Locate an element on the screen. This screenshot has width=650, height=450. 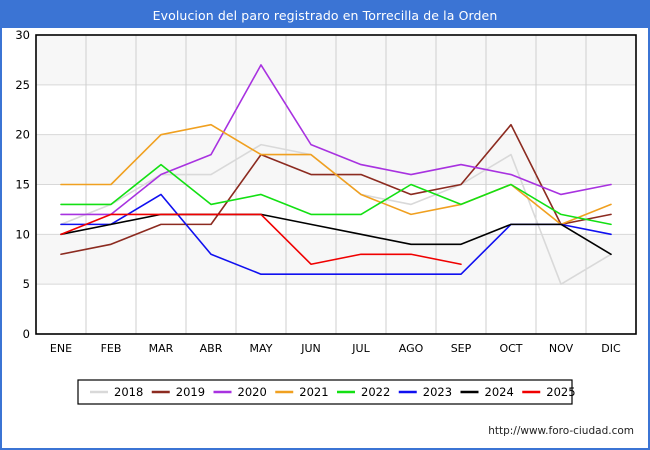
series-line-2022 is located at coordinates (336, 194).